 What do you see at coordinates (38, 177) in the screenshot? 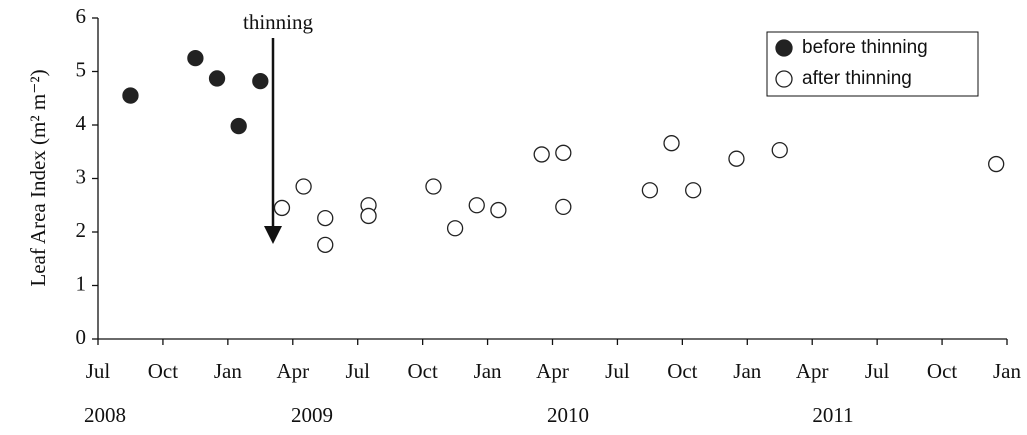
I see `y-axis-label: Leaf Area Index (m² m⁻²)` at bounding box center [38, 177].